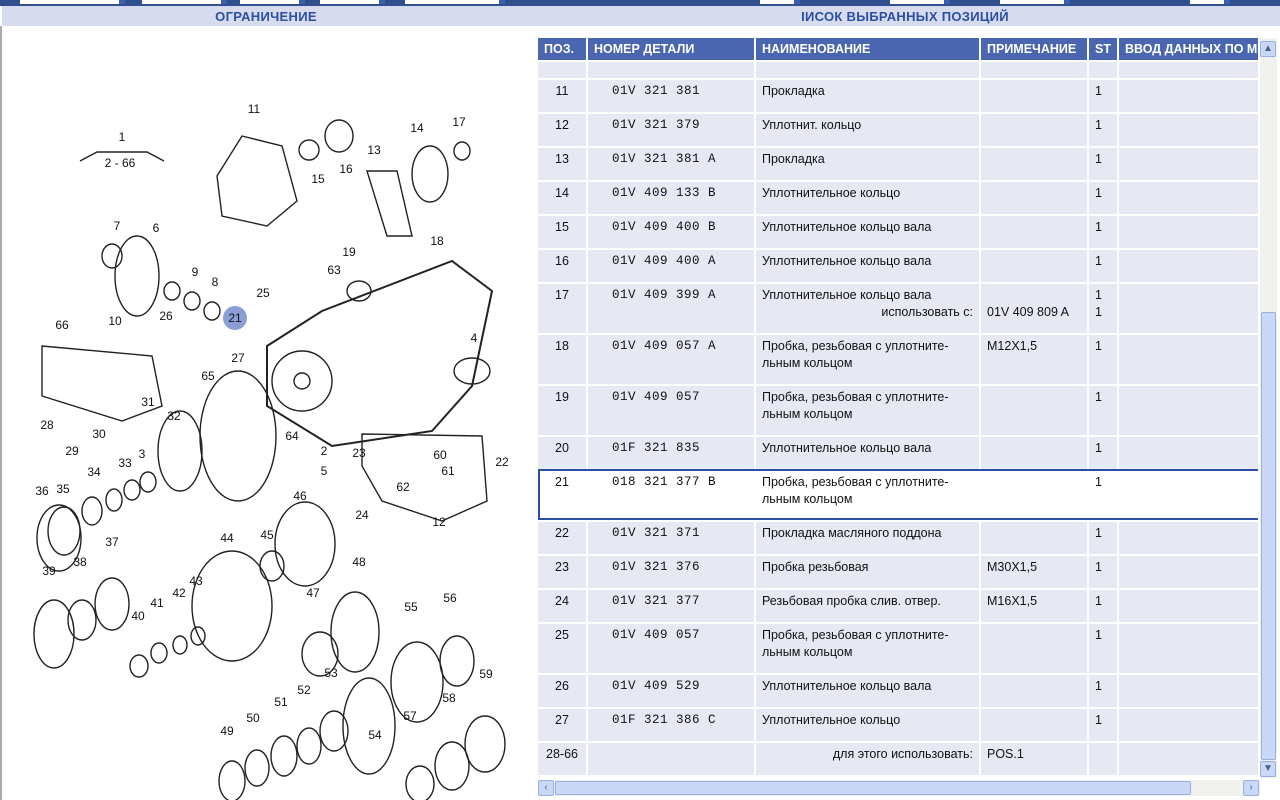 This screenshot has height=800, width=1280. I want to click on callout-47: 47, so click(313, 593).